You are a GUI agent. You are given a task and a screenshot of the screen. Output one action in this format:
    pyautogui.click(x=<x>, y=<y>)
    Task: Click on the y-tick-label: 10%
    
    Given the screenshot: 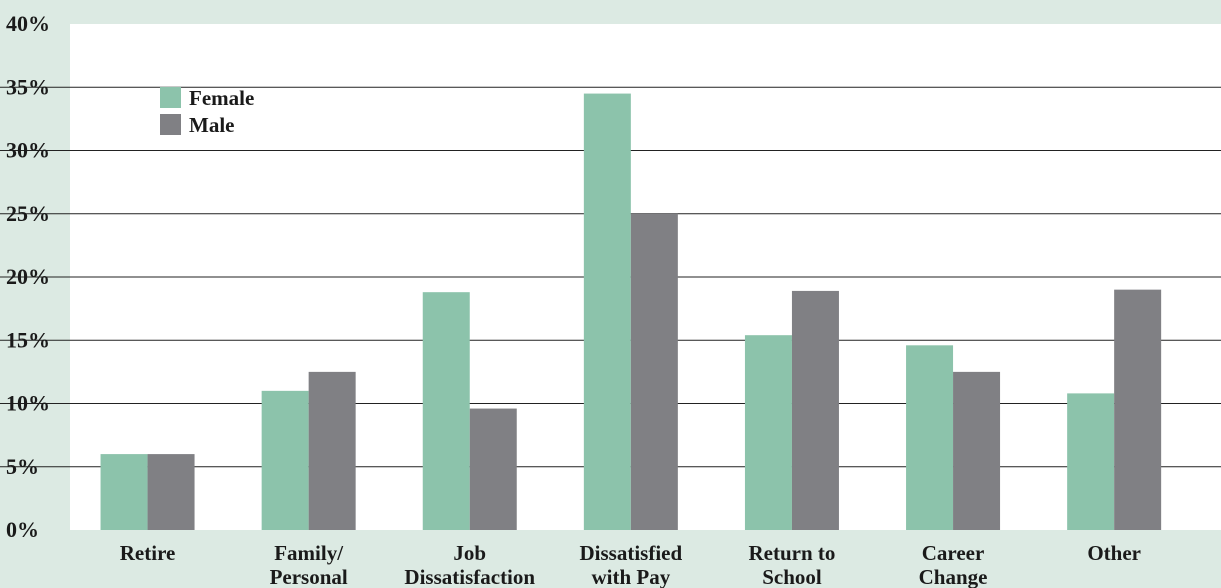 What is the action you would take?
    pyautogui.click(x=28, y=403)
    